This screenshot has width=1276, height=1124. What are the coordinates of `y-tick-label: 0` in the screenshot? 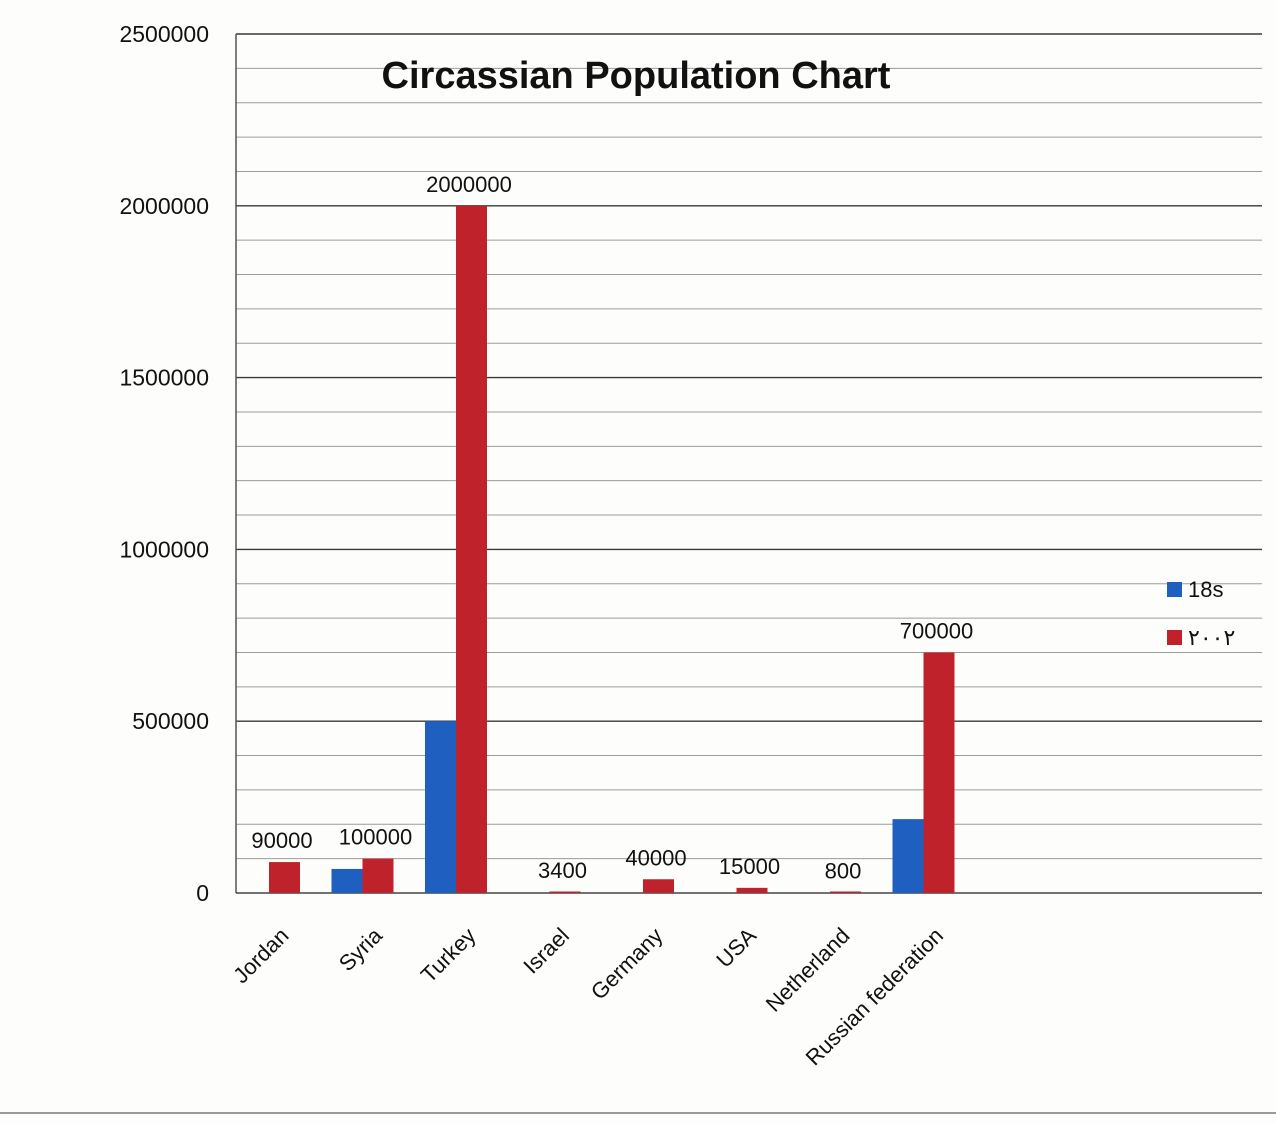 It's located at (202, 893).